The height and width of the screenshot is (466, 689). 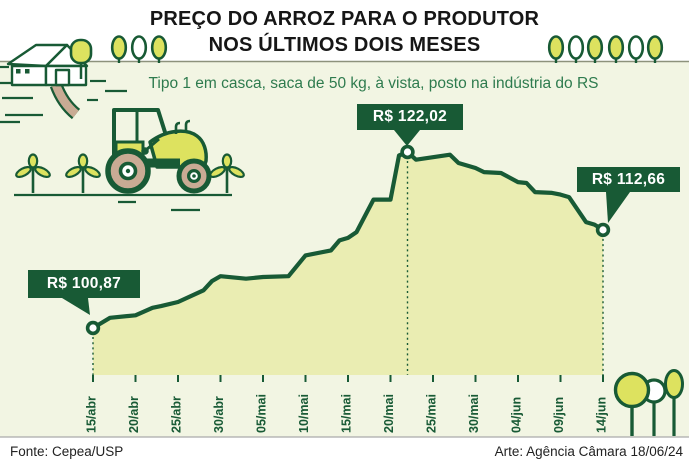 I want to click on farm-scene-icon, so click(x=123, y=125).